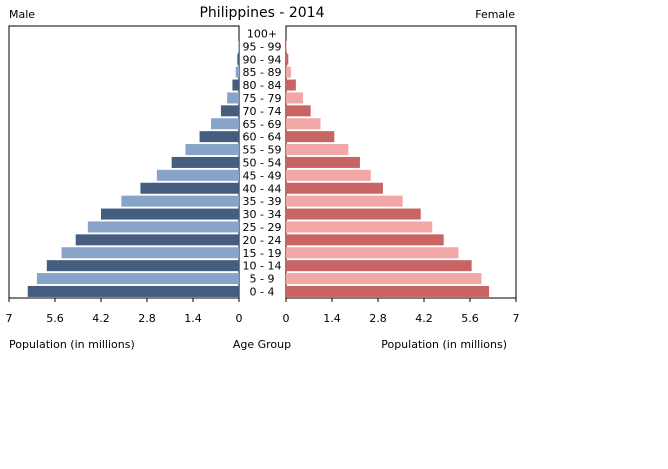 The height and width of the screenshot is (469, 668). Describe the element at coordinates (262, 344) in the screenshot. I see `age-group-axis-label: Age Group` at that location.